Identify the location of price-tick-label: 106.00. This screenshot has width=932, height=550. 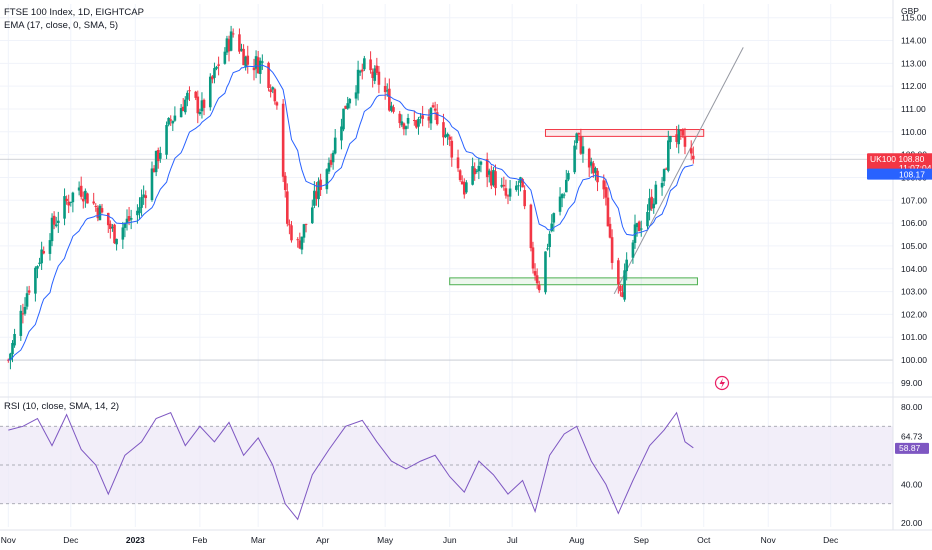
(914, 223).